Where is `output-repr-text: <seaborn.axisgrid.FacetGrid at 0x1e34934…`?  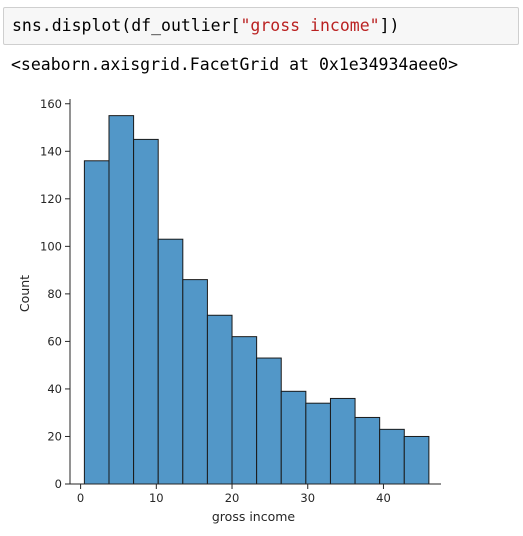
output-repr-text: <seaborn.axisgrid.FacetGrid at 0x1e34934… is located at coordinates (235, 64).